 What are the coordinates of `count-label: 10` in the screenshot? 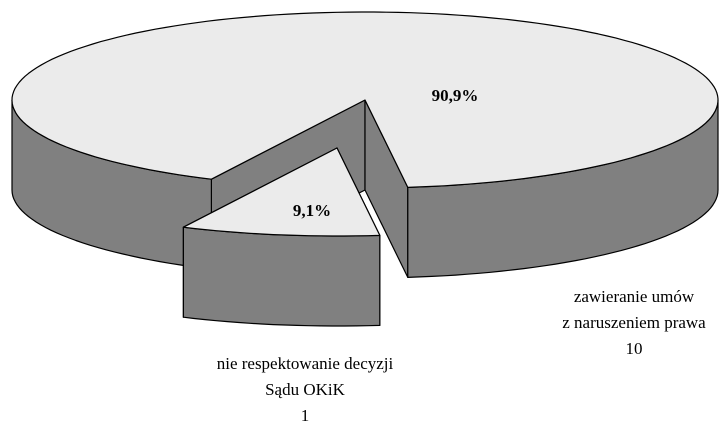 It's located at (634, 348).